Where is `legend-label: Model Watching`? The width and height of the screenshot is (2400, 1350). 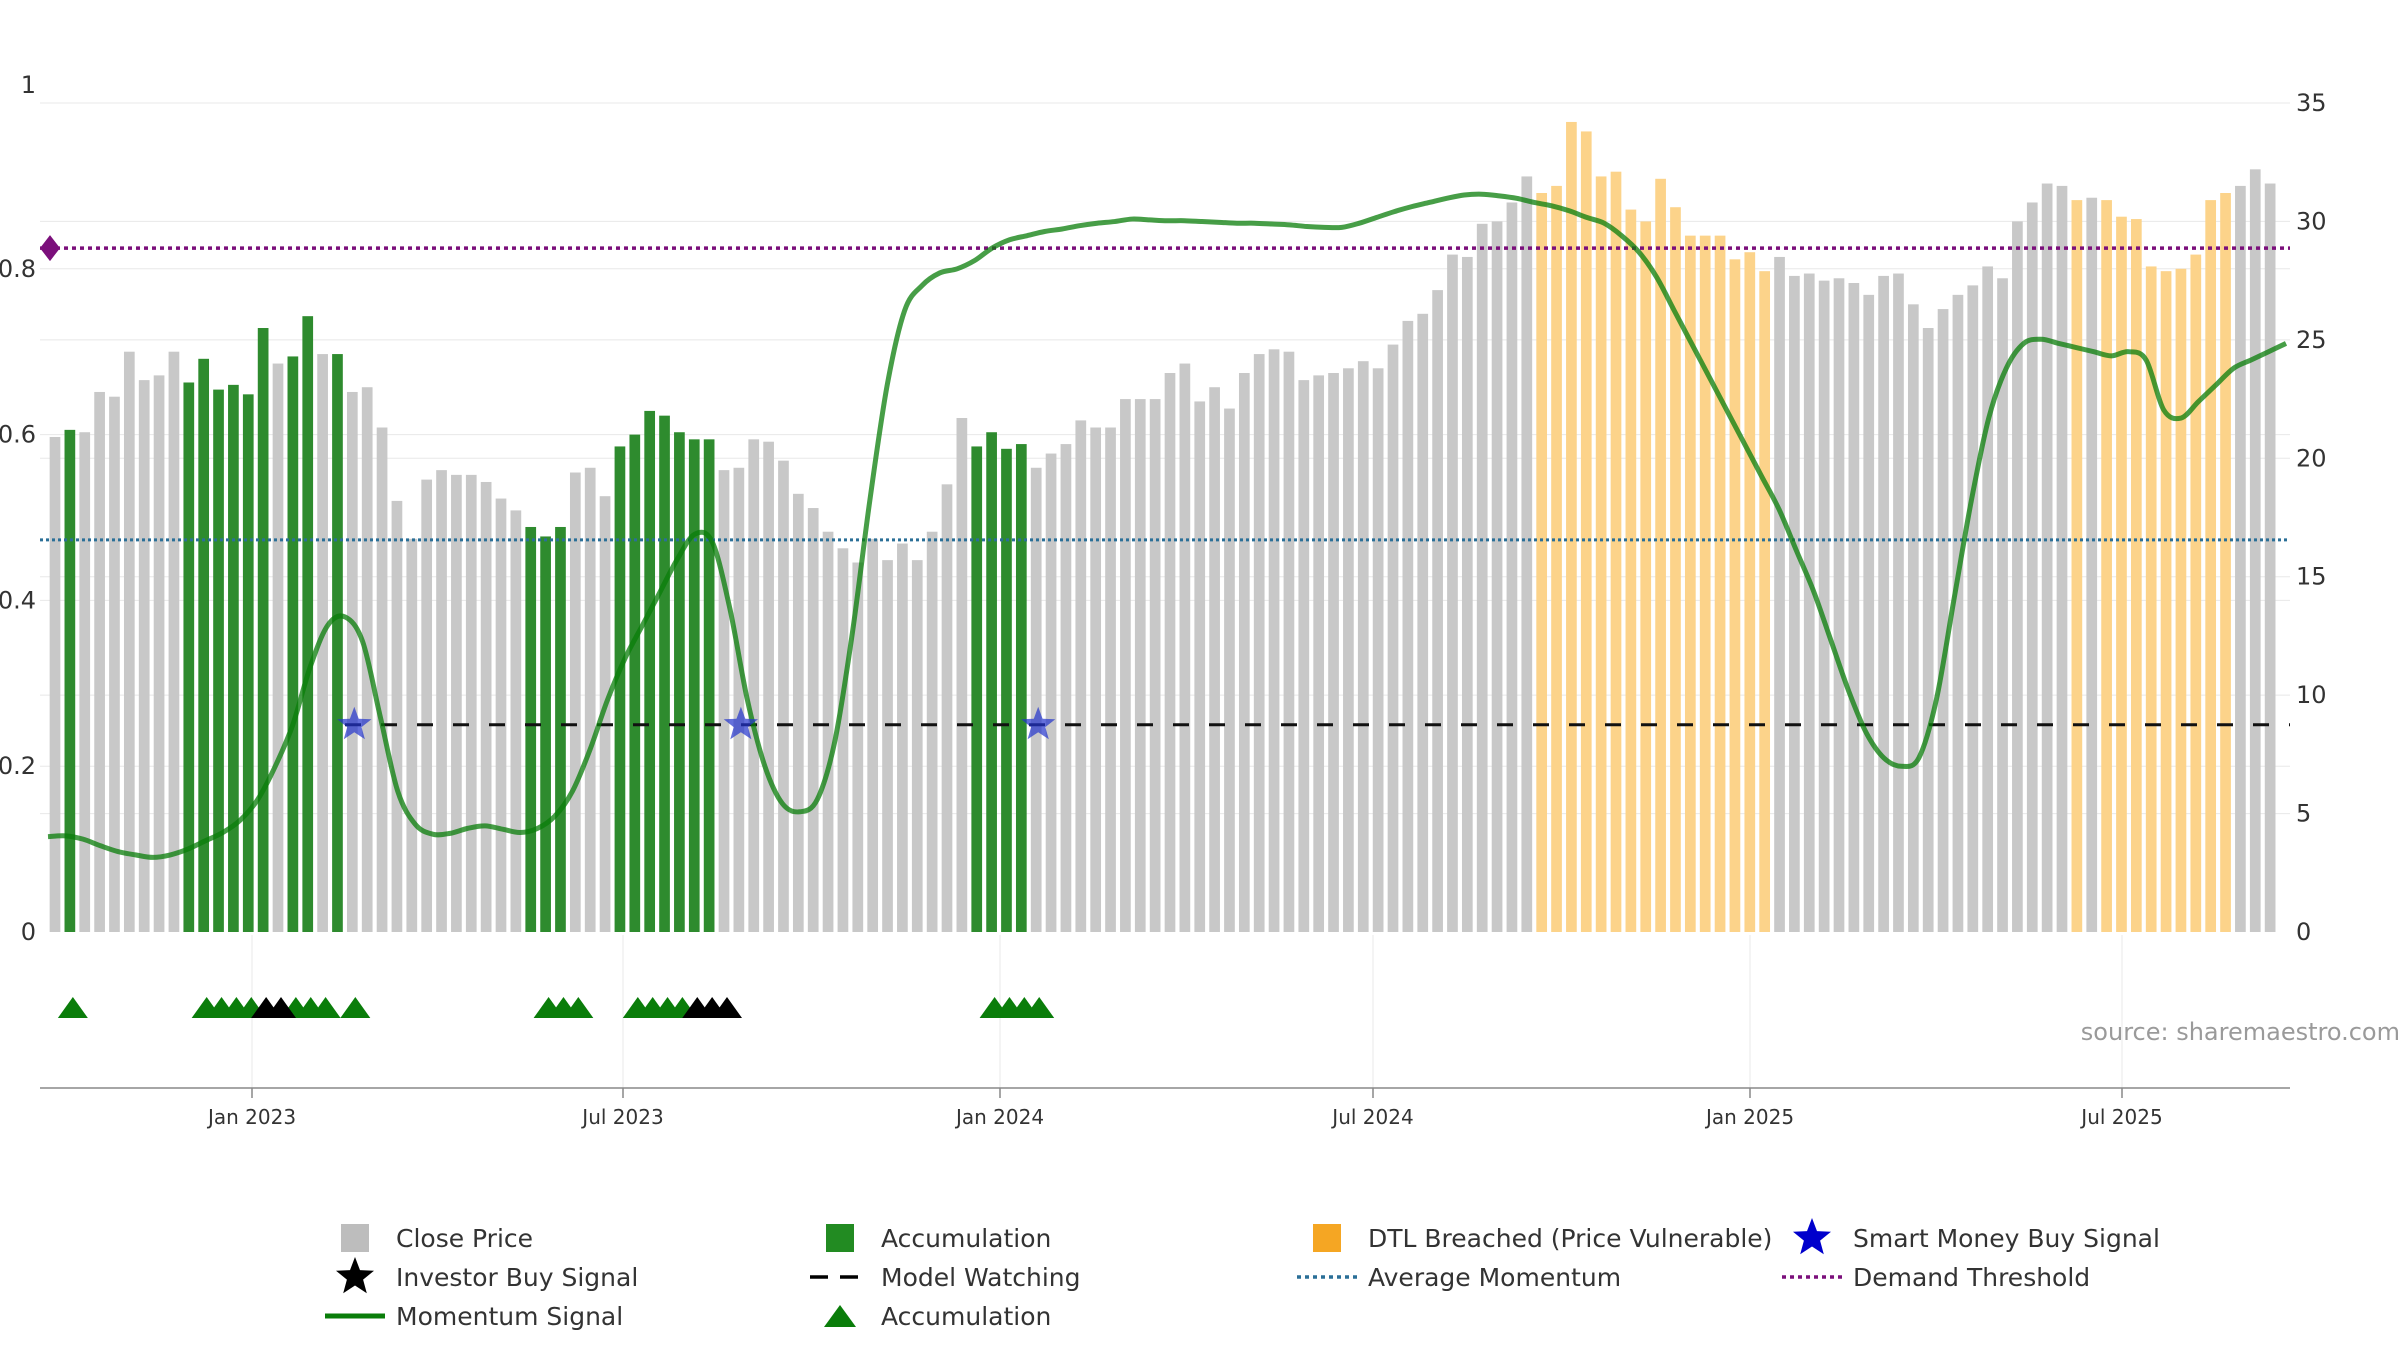
legend-label: Model Watching is located at coordinates (981, 1277).